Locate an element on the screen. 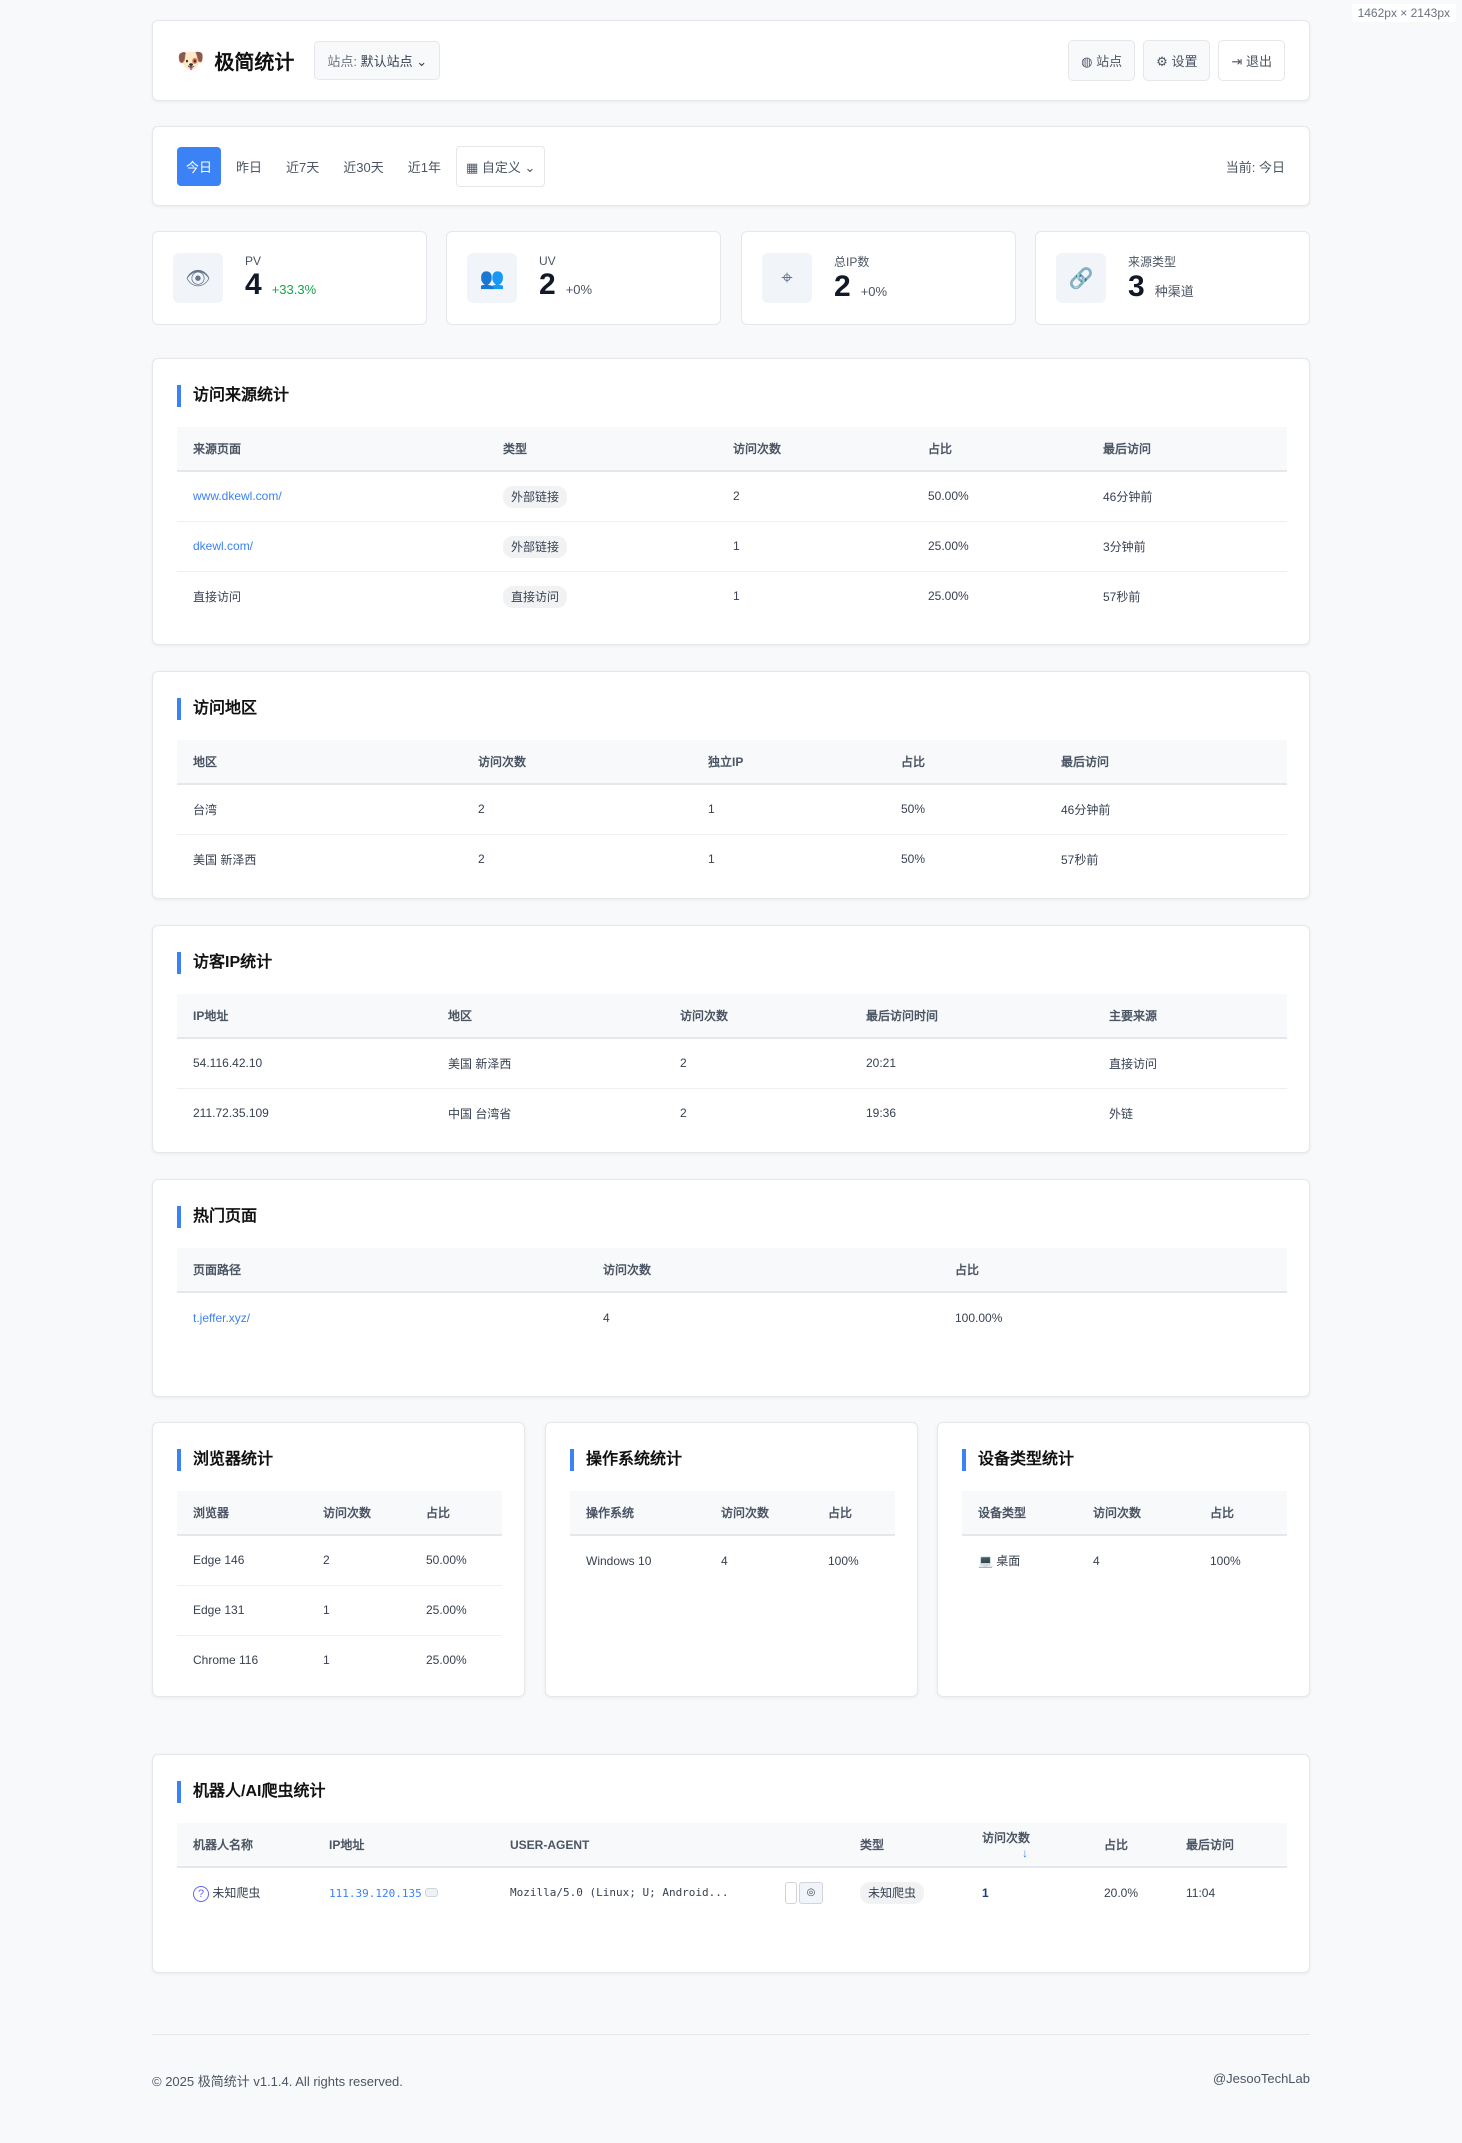 Image resolution: width=1462 pixels, height=2143 pixels. bot-ip: 111.39.120.135 is located at coordinates (375, 1893).